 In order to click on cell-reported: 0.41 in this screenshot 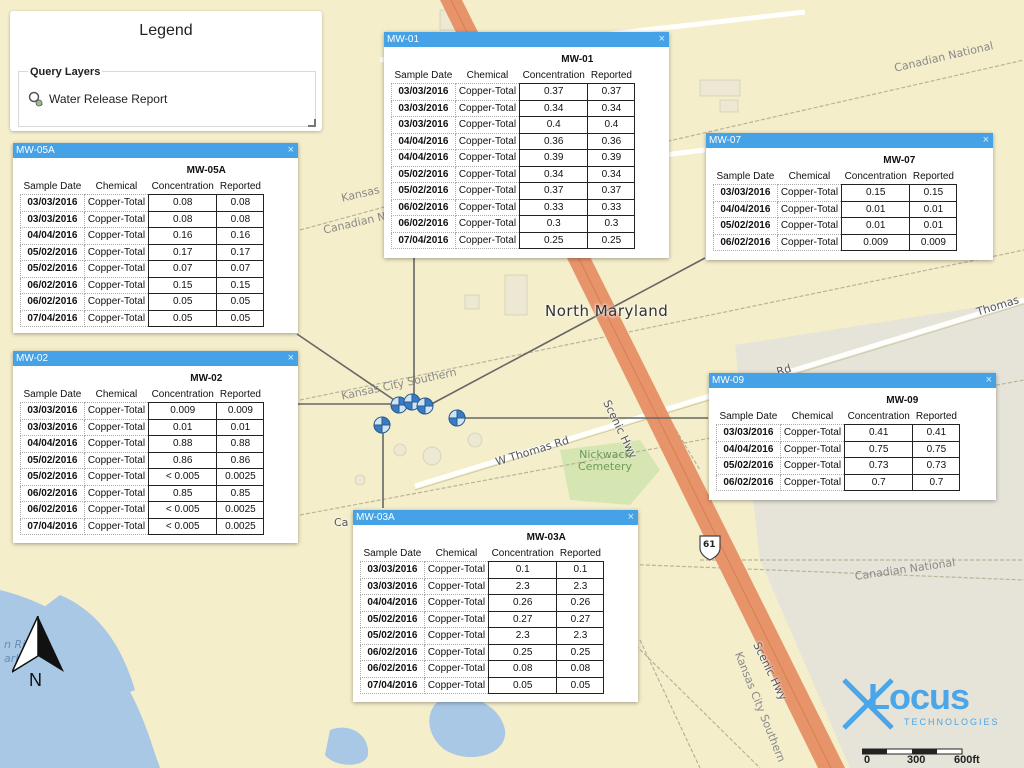, I will do `click(936, 433)`.